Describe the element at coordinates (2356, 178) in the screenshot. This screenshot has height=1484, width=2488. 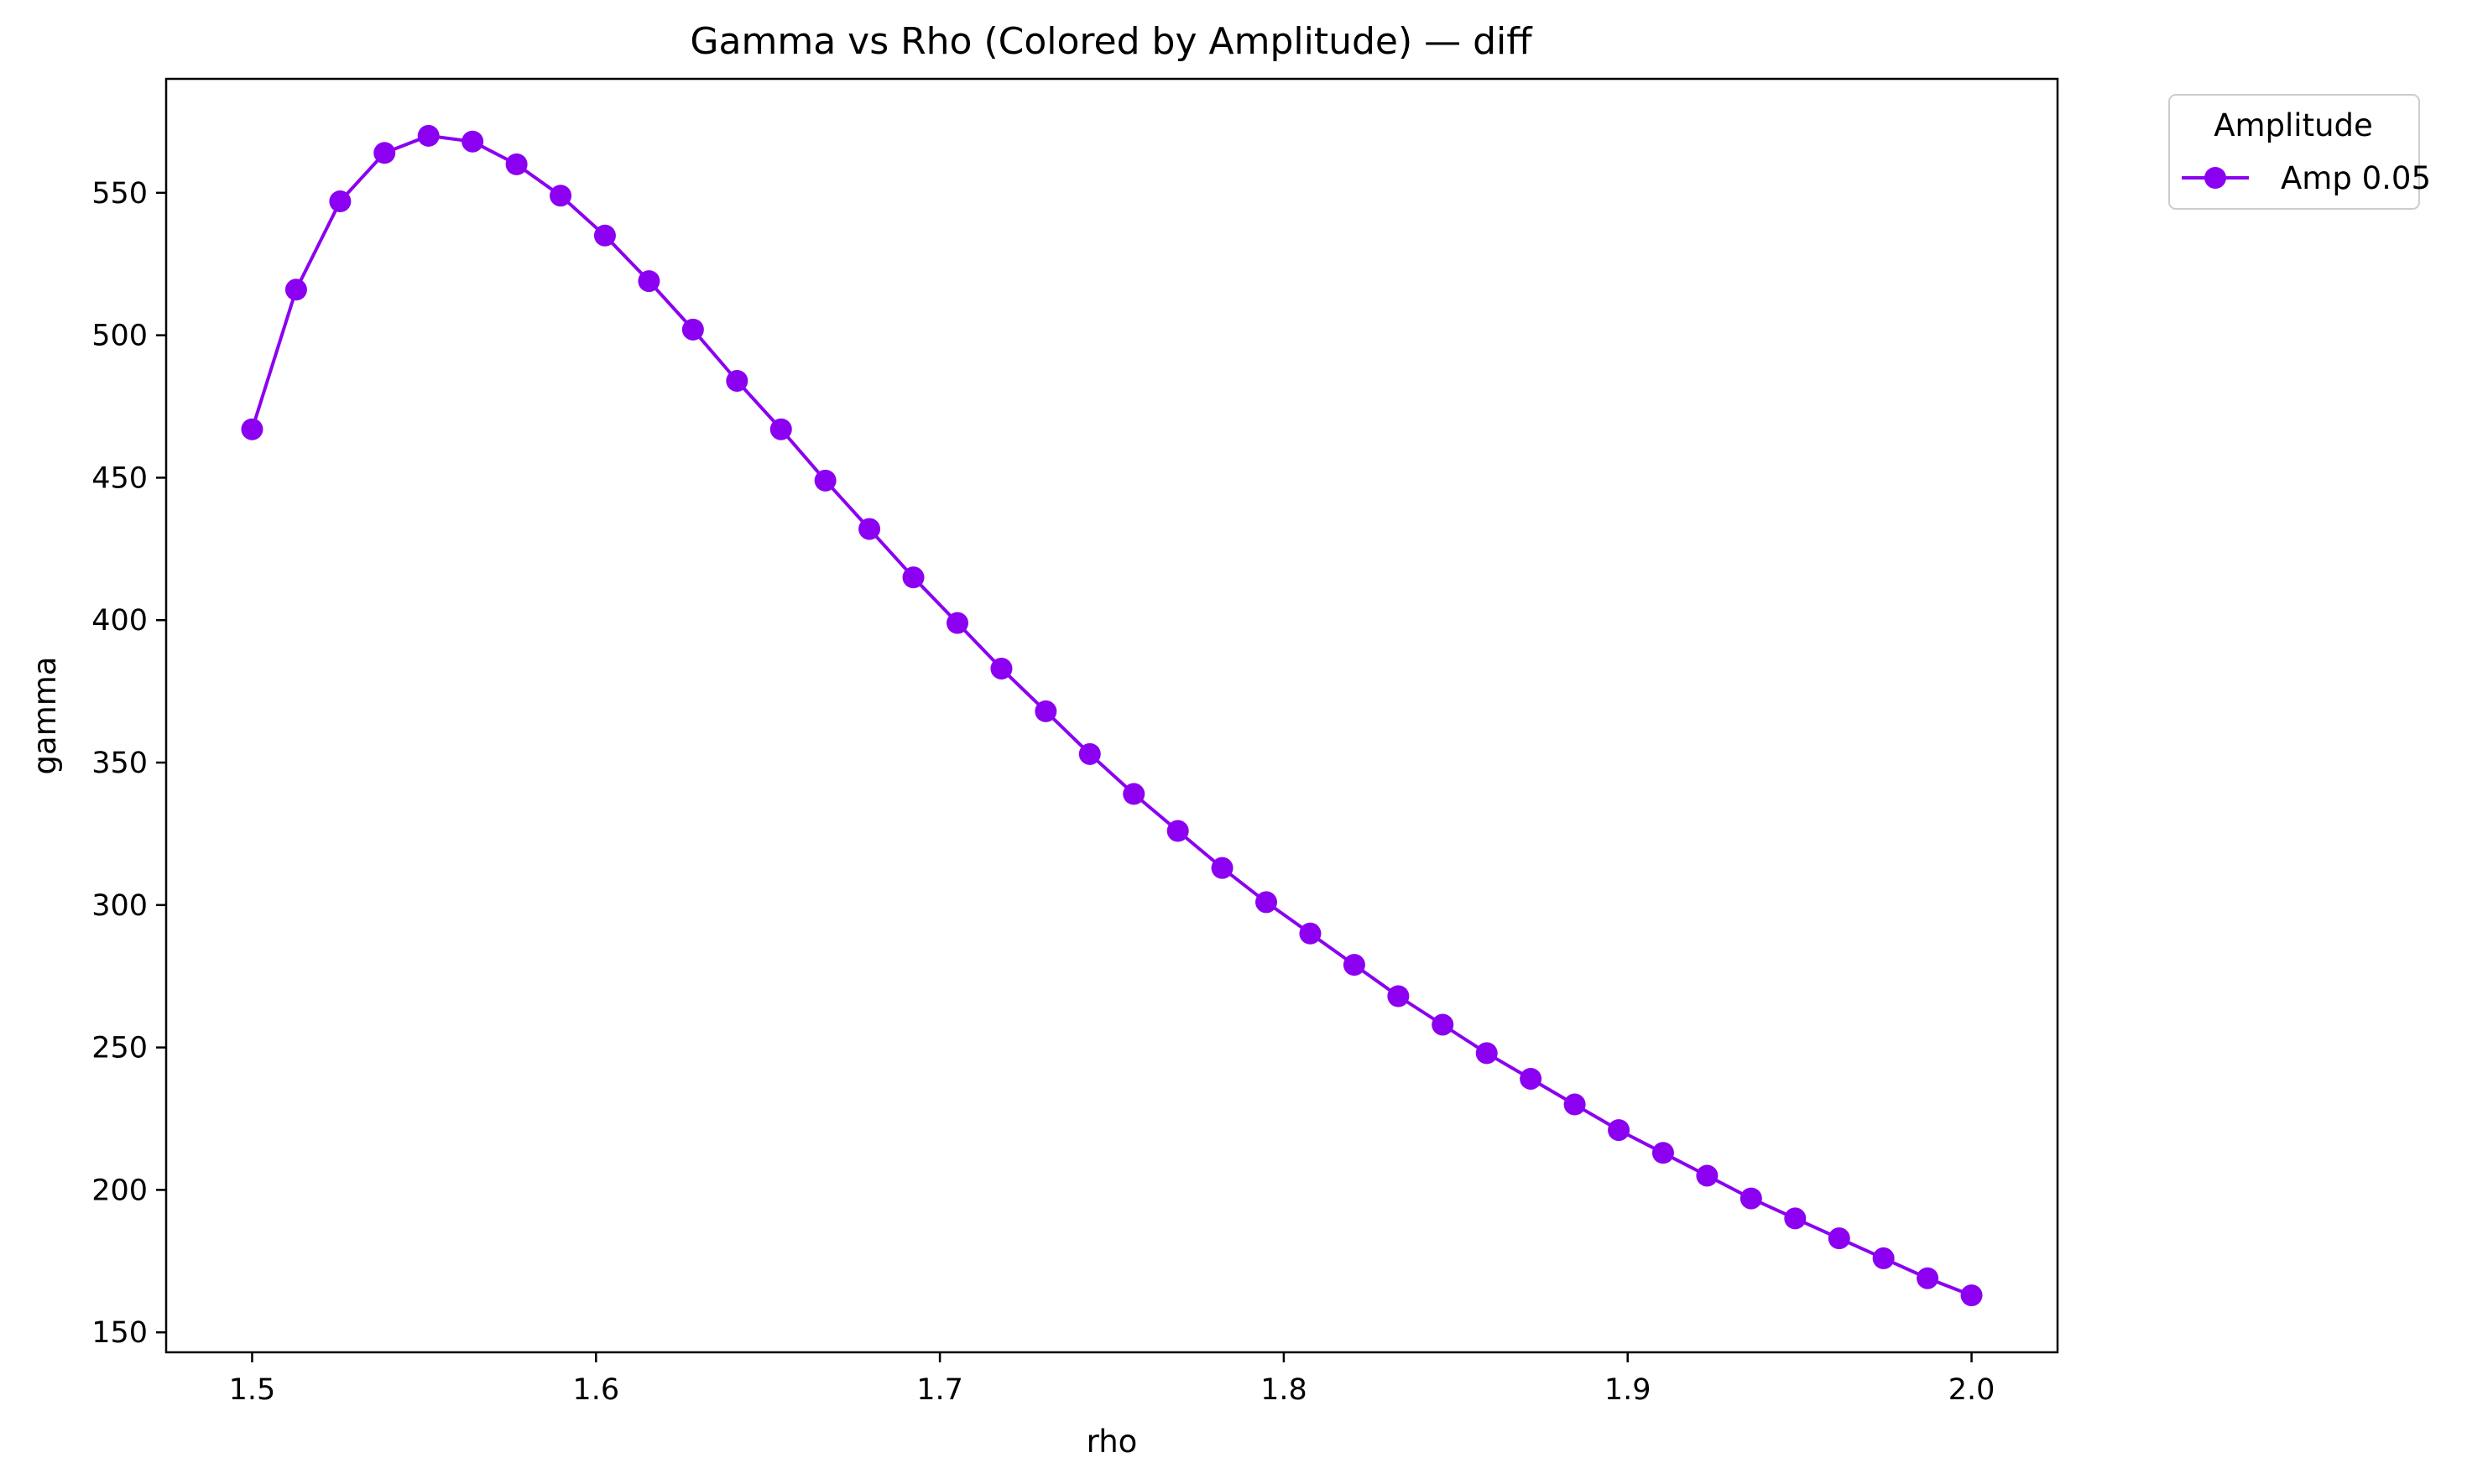
I see `legend-entry-label: Amp 0.05` at that location.